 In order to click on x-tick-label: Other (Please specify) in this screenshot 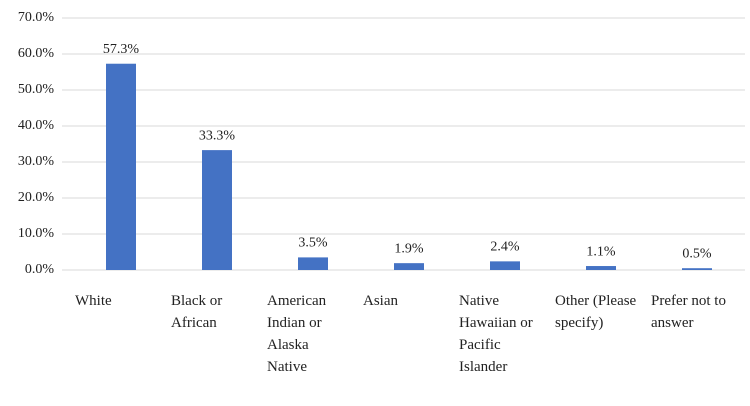, I will do `click(596, 312)`.